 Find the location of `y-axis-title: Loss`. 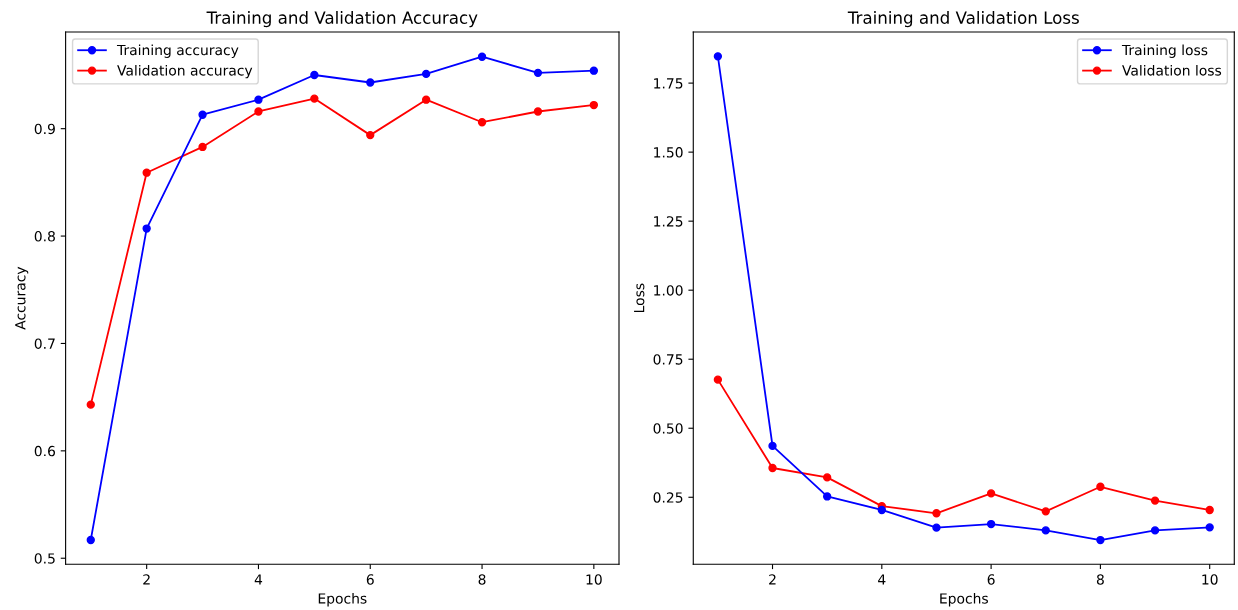

y-axis-title: Loss is located at coordinates (639, 298).